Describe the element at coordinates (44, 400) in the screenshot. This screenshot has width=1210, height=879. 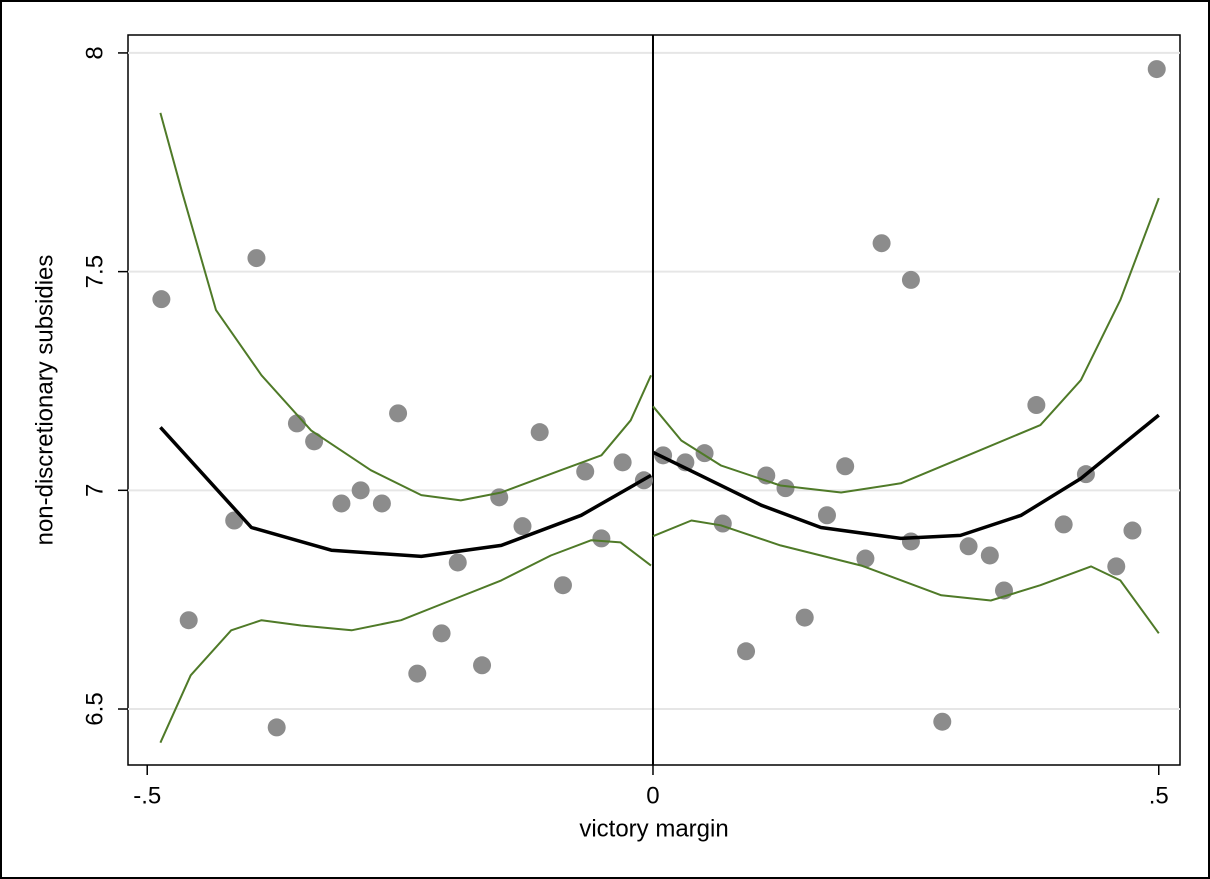
I see `y-axis-label: non-discretionary subsidies` at that location.